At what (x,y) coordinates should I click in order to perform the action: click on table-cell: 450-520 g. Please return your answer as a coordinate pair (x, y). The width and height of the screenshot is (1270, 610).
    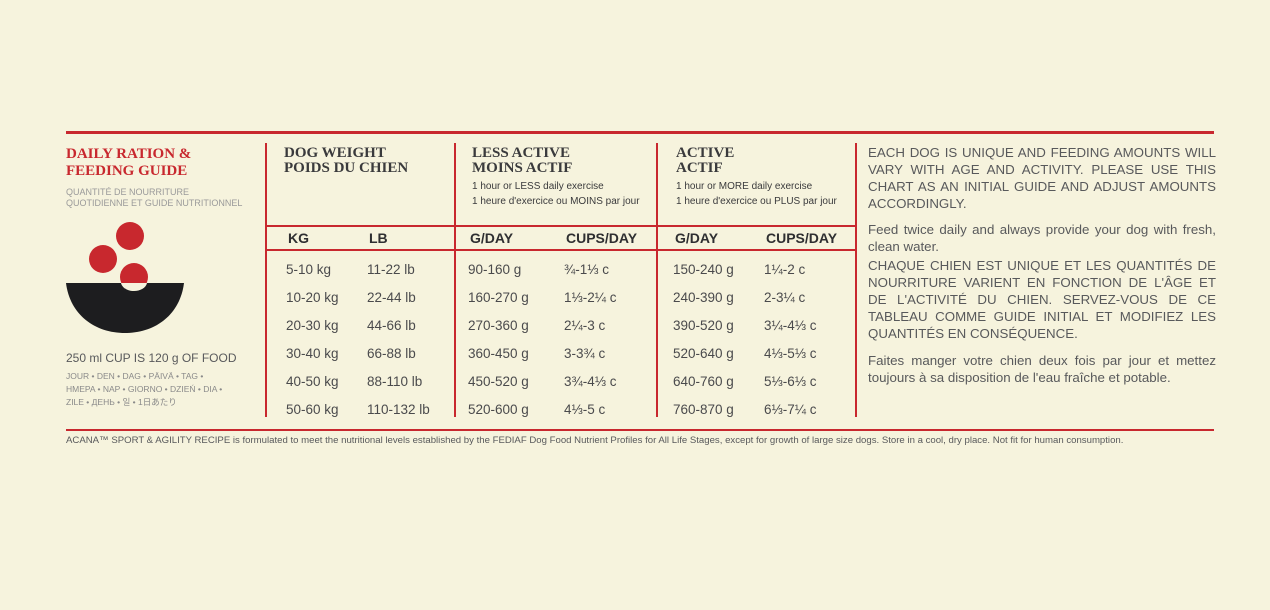
    Looking at the image, I should click on (498, 381).